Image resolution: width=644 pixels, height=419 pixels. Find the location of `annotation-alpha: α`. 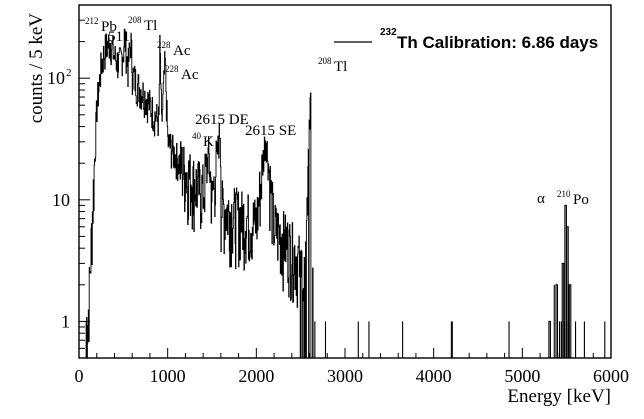

annotation-alpha: α is located at coordinates (541, 199).